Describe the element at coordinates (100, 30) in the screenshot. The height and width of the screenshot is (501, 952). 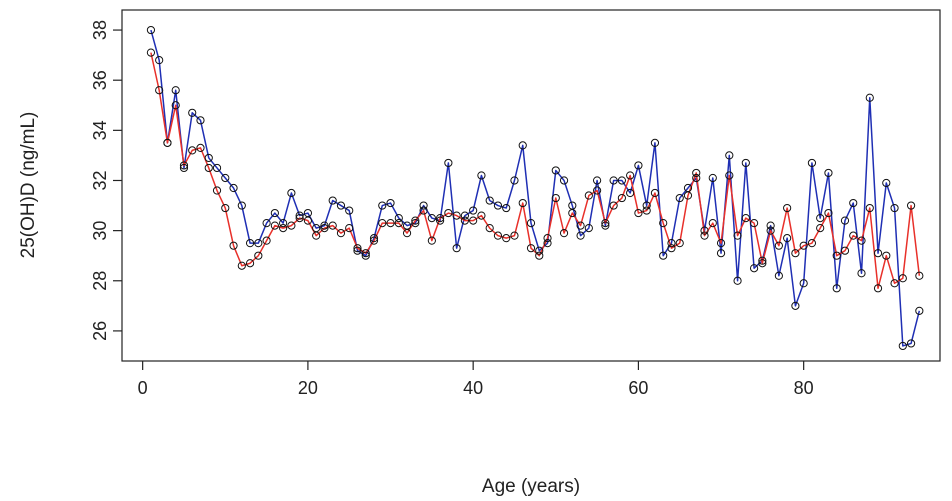
I see `y-tick-label: 38` at that location.